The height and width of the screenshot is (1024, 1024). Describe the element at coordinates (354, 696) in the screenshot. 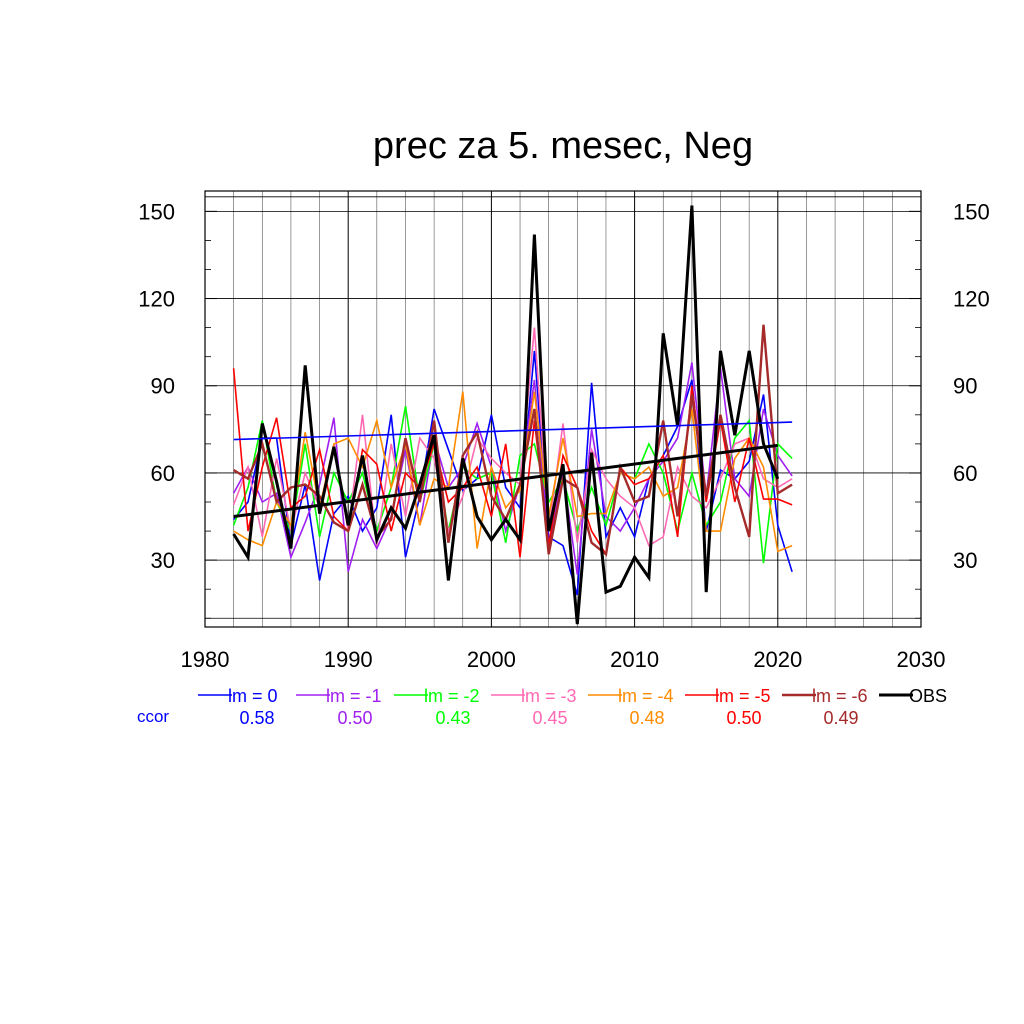

I see `legend-label-1: lm = -1` at that location.